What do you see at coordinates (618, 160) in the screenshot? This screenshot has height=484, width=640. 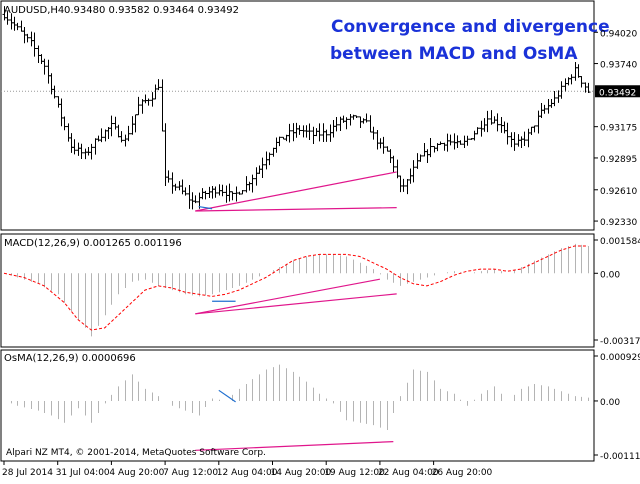 I see `price-tick-label: 0.92895` at bounding box center [618, 160].